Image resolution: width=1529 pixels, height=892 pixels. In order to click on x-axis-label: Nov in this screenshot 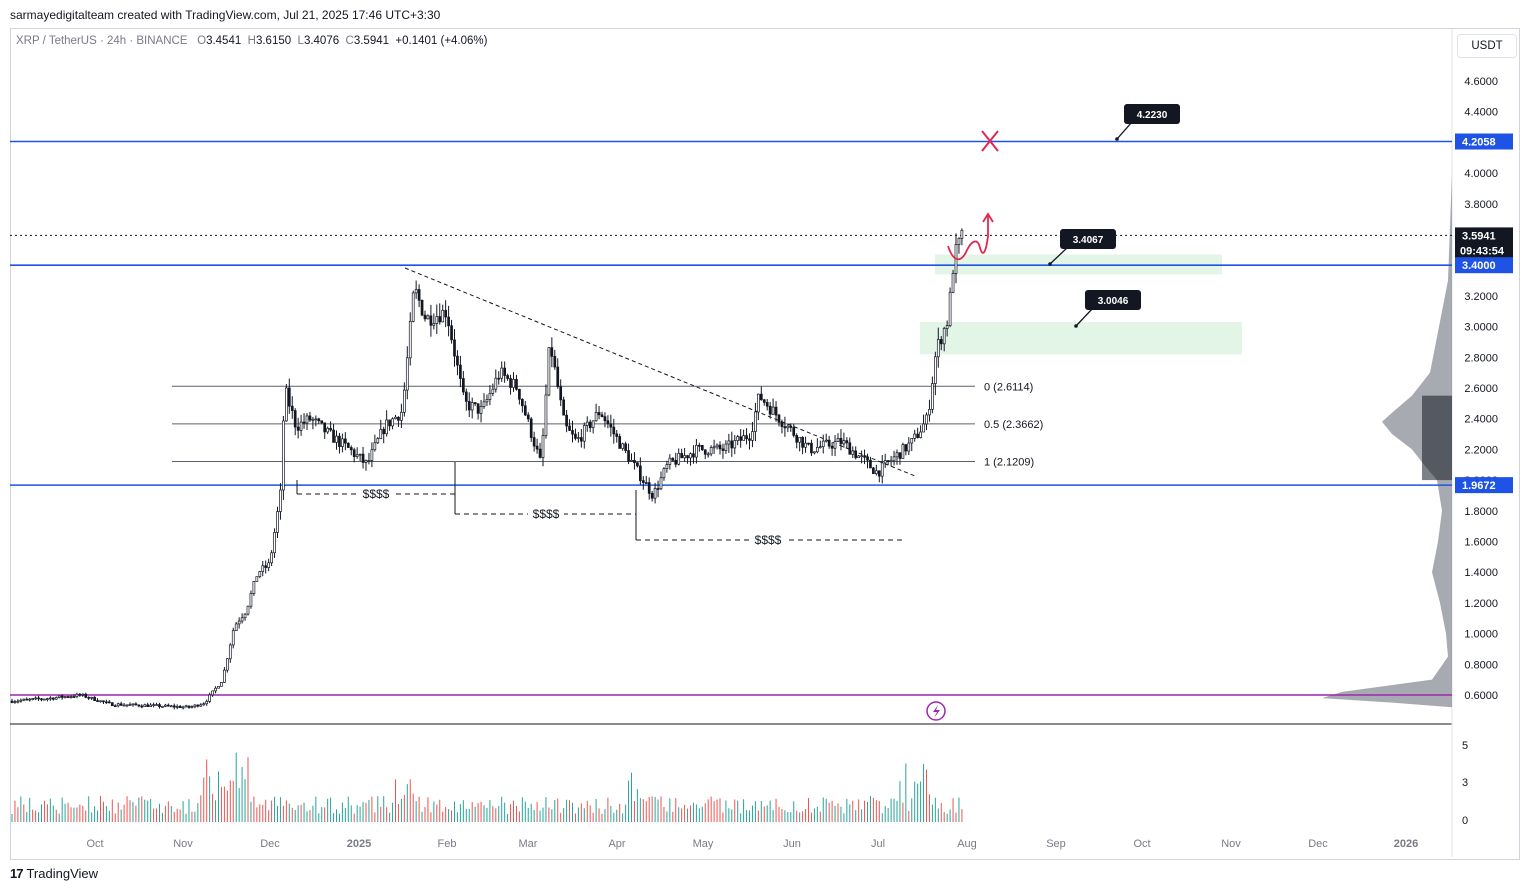, I will do `click(183, 844)`.